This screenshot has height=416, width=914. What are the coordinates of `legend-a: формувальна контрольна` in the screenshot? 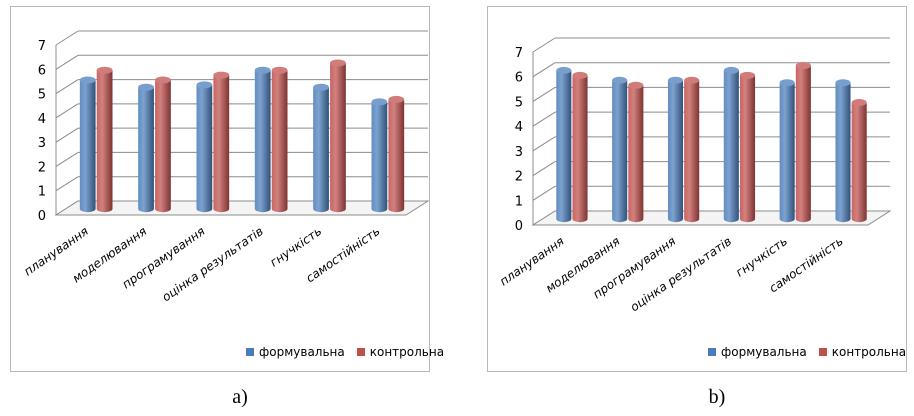 It's located at (351, 352).